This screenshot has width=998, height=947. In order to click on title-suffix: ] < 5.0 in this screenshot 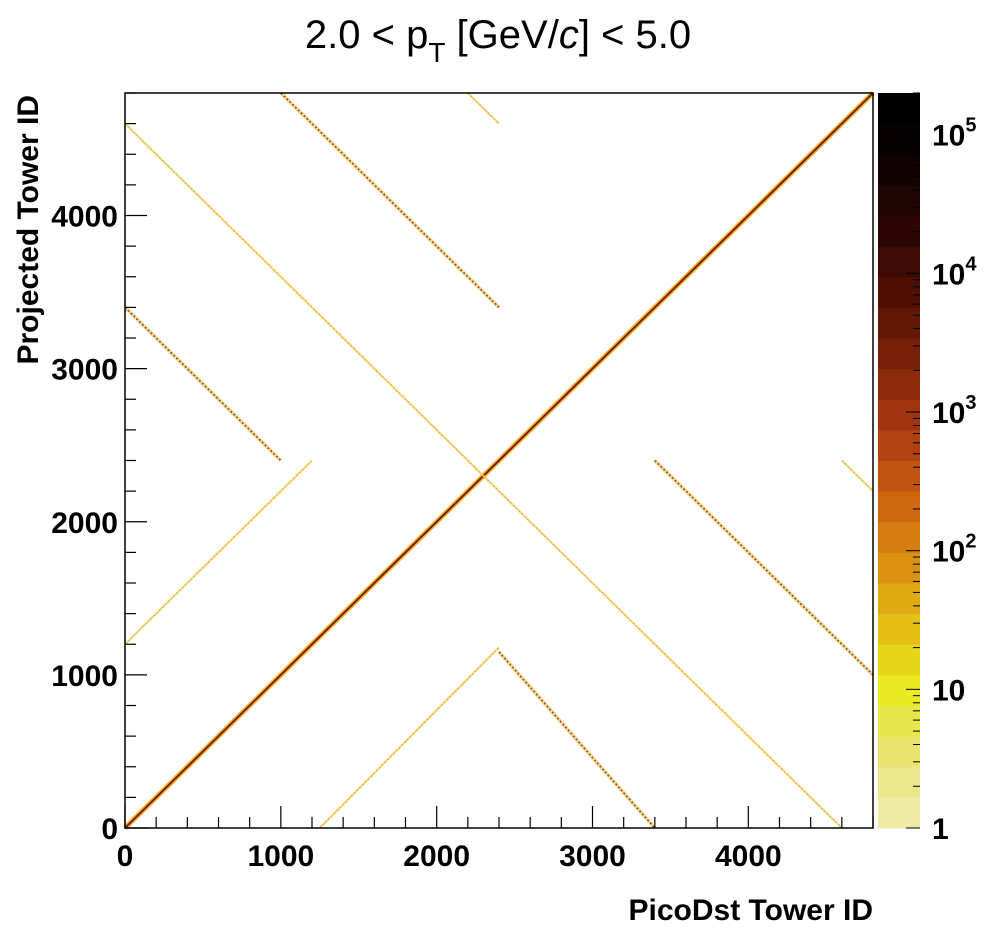, I will do `click(635, 35)`.